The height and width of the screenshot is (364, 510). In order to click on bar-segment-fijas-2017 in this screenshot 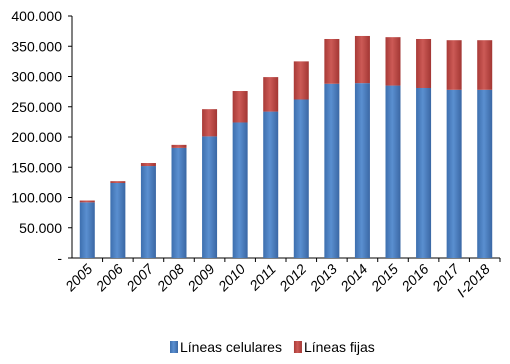, I will do `click(454, 65)`.